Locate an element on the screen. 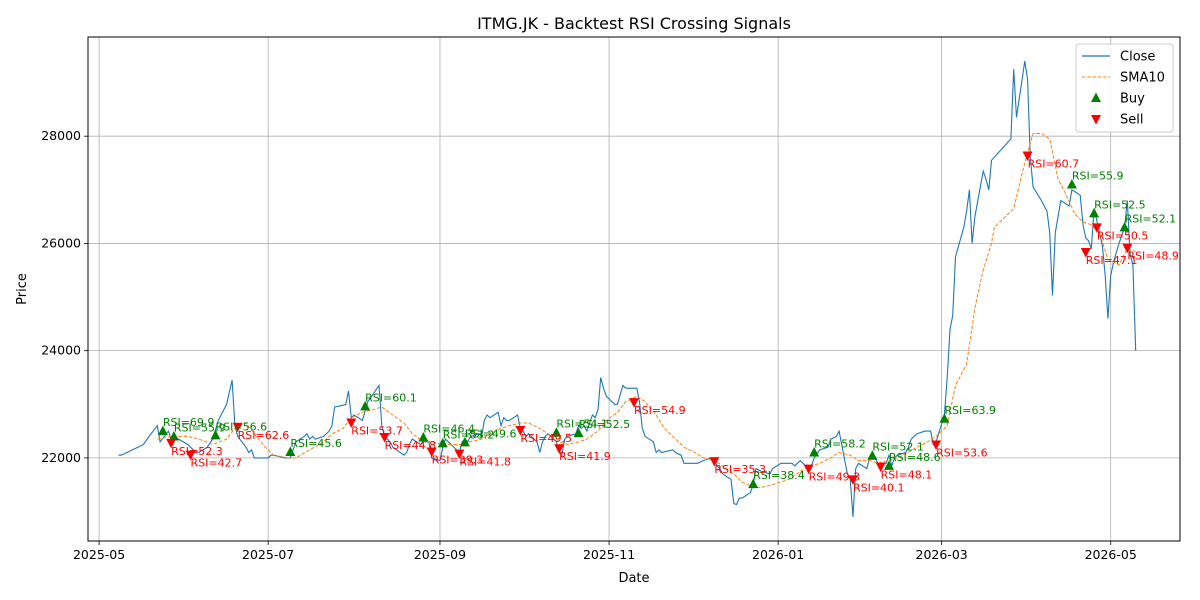 The width and height of the screenshot is (1200, 600). buy-annotation: RSI=63.9 is located at coordinates (970, 410).